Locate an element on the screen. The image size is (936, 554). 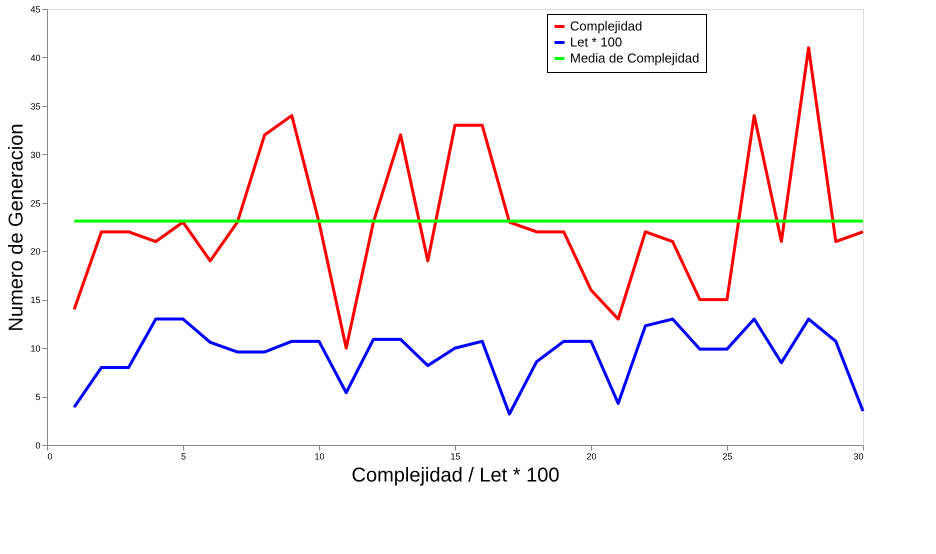
y-tick-label: 15 is located at coordinates (35, 300).